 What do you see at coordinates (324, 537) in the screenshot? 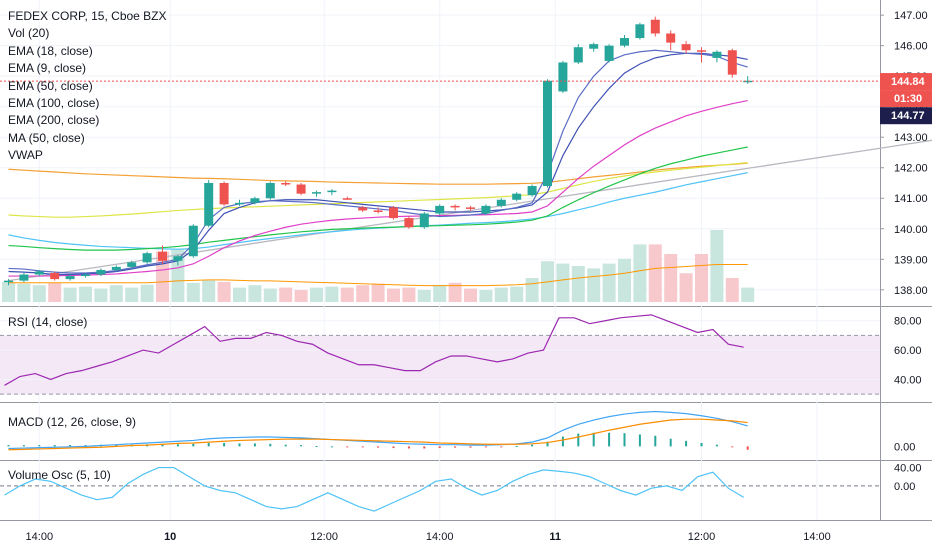
I see `time-tick-2: 12:00` at bounding box center [324, 537].